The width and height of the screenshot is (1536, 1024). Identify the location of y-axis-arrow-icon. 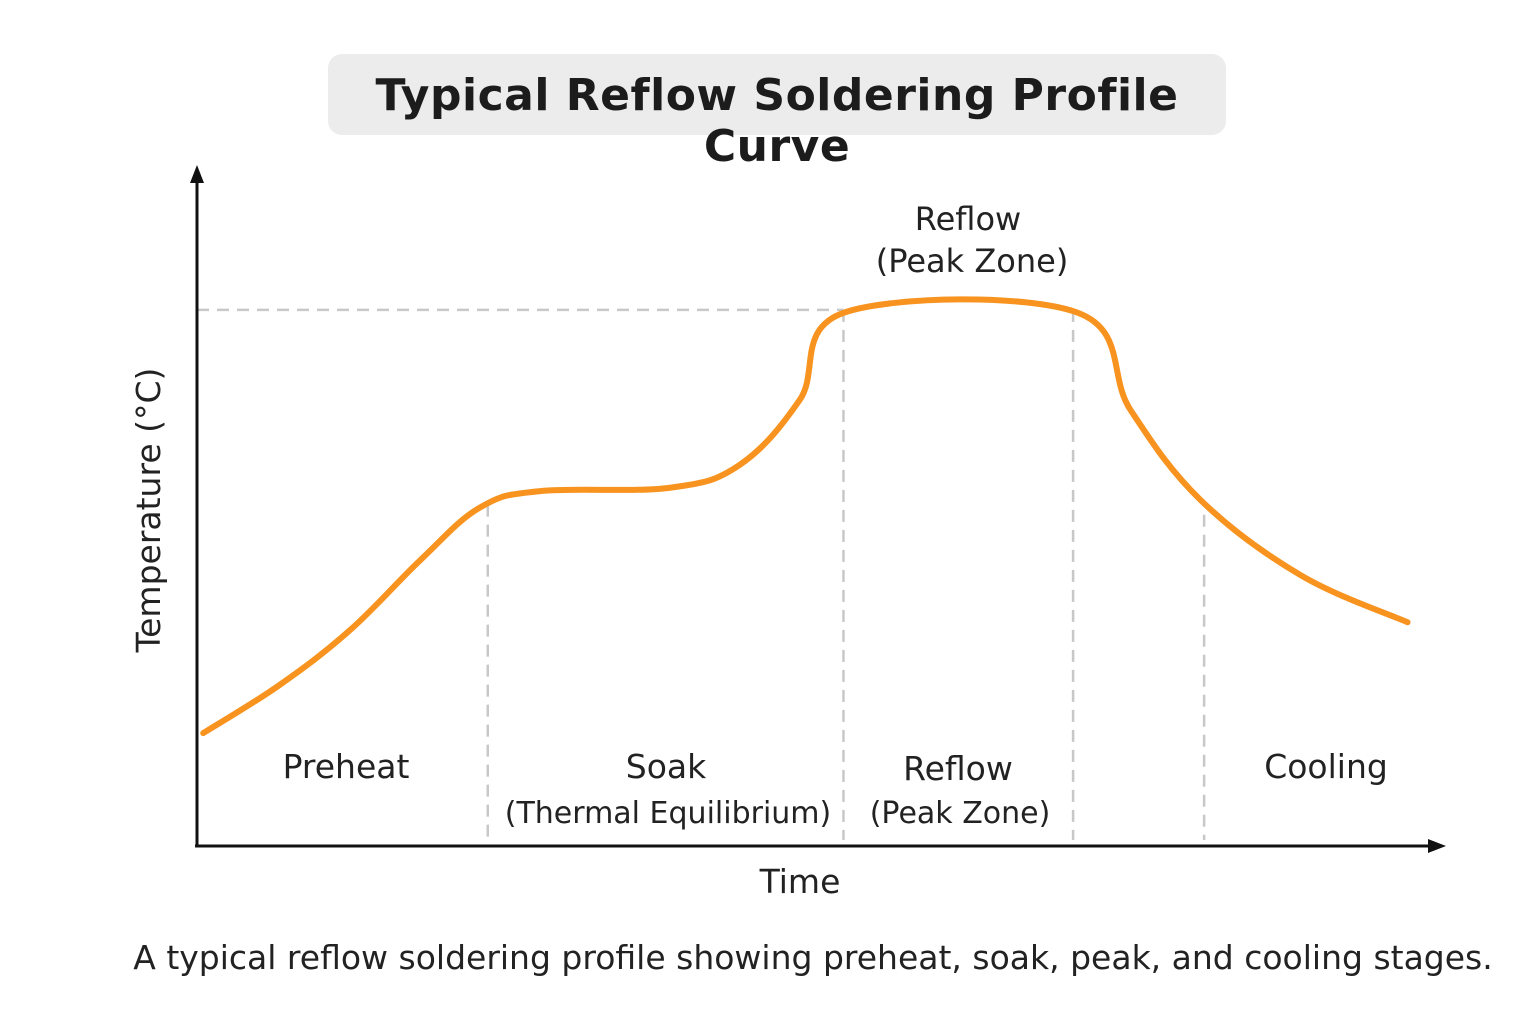
(197, 174).